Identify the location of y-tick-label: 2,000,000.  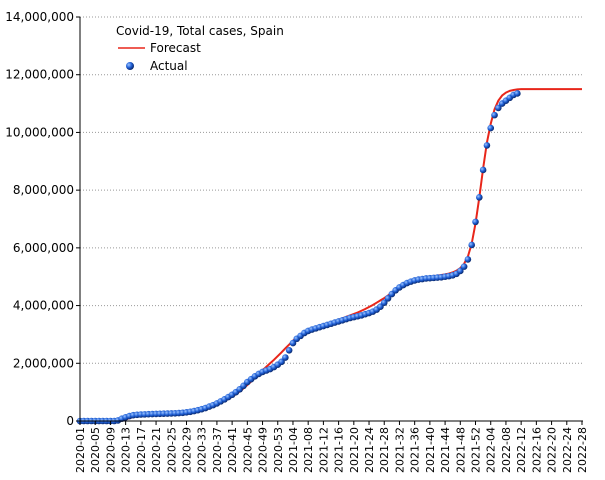
(43, 363).